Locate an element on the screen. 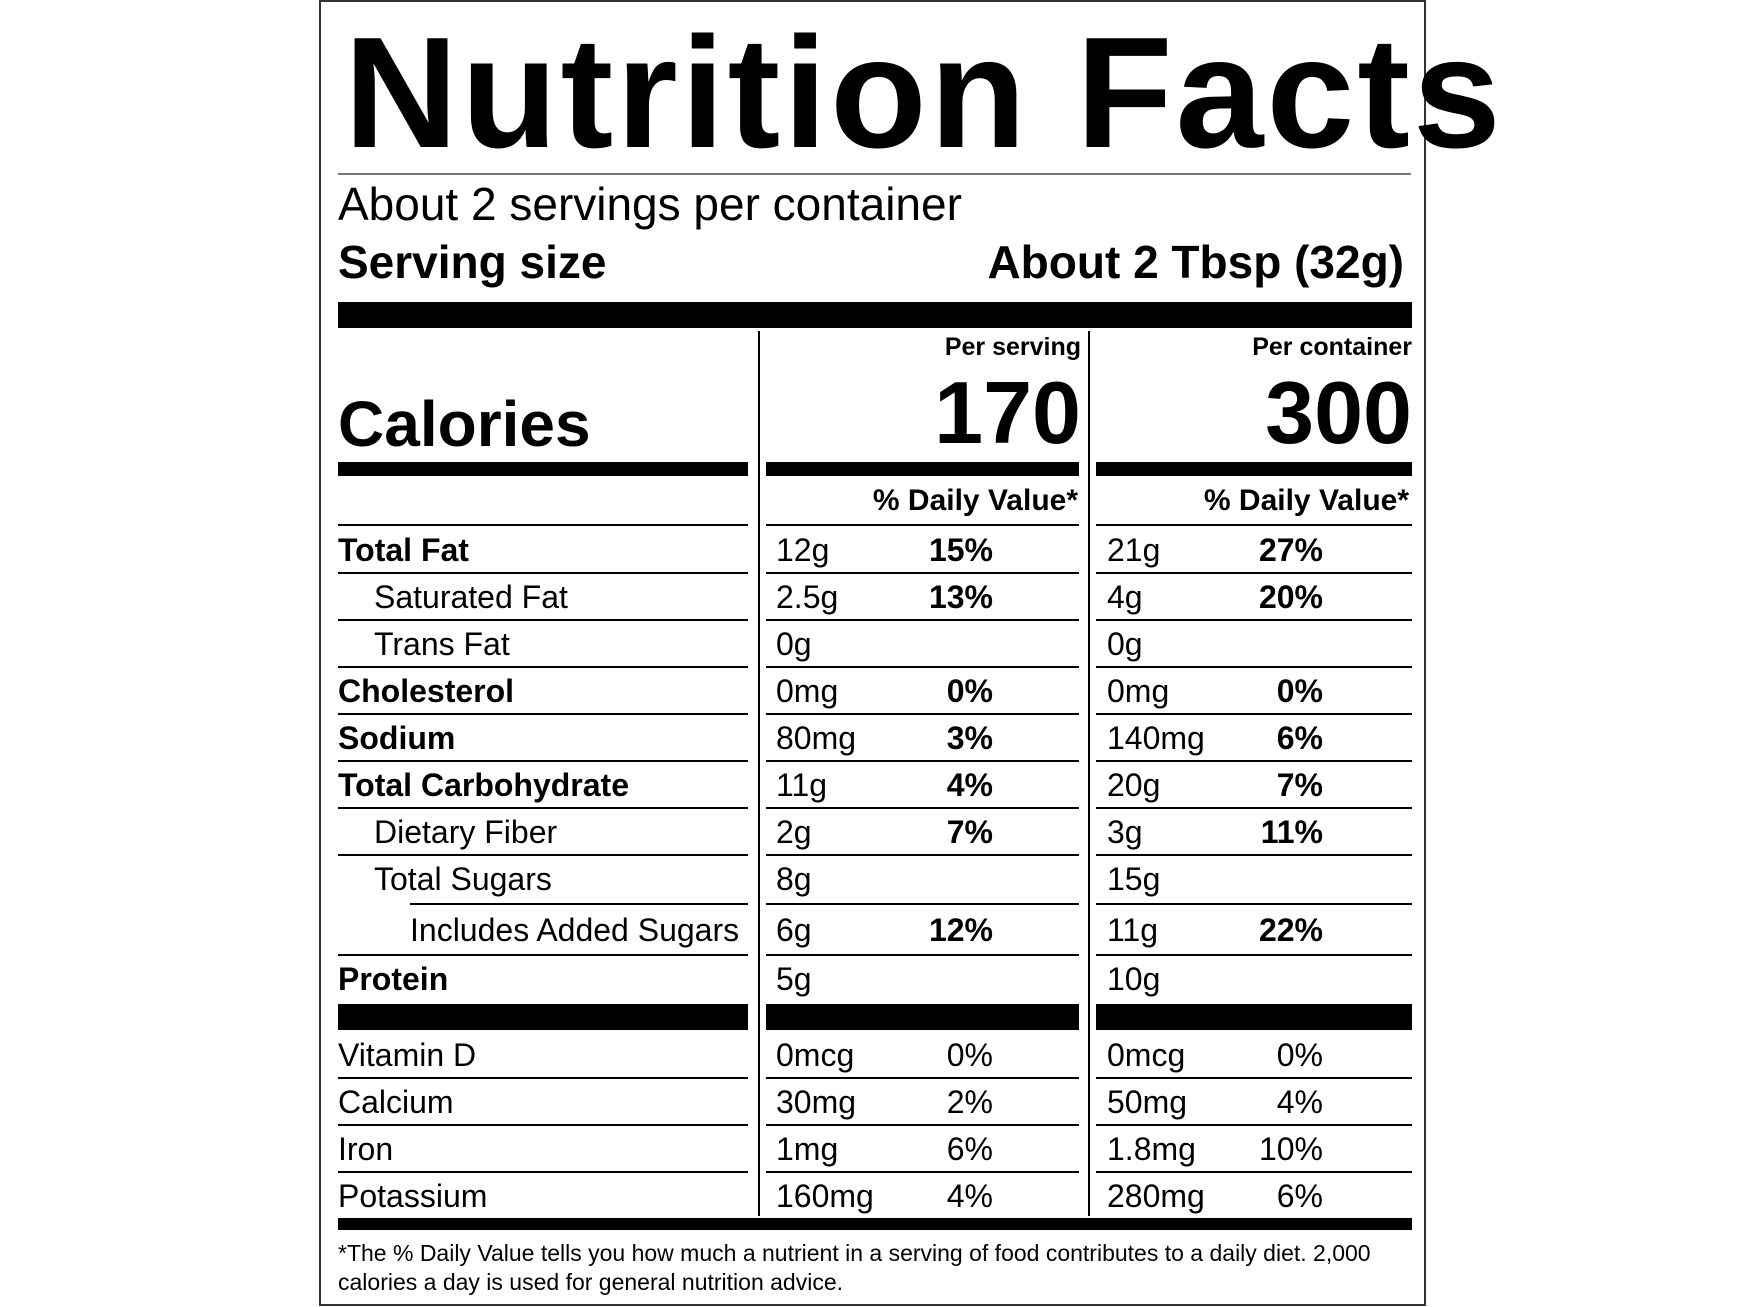 This screenshot has width=1743, height=1307. serving-size-value: About 2 Tbsp (32g) is located at coordinates (1195, 262).